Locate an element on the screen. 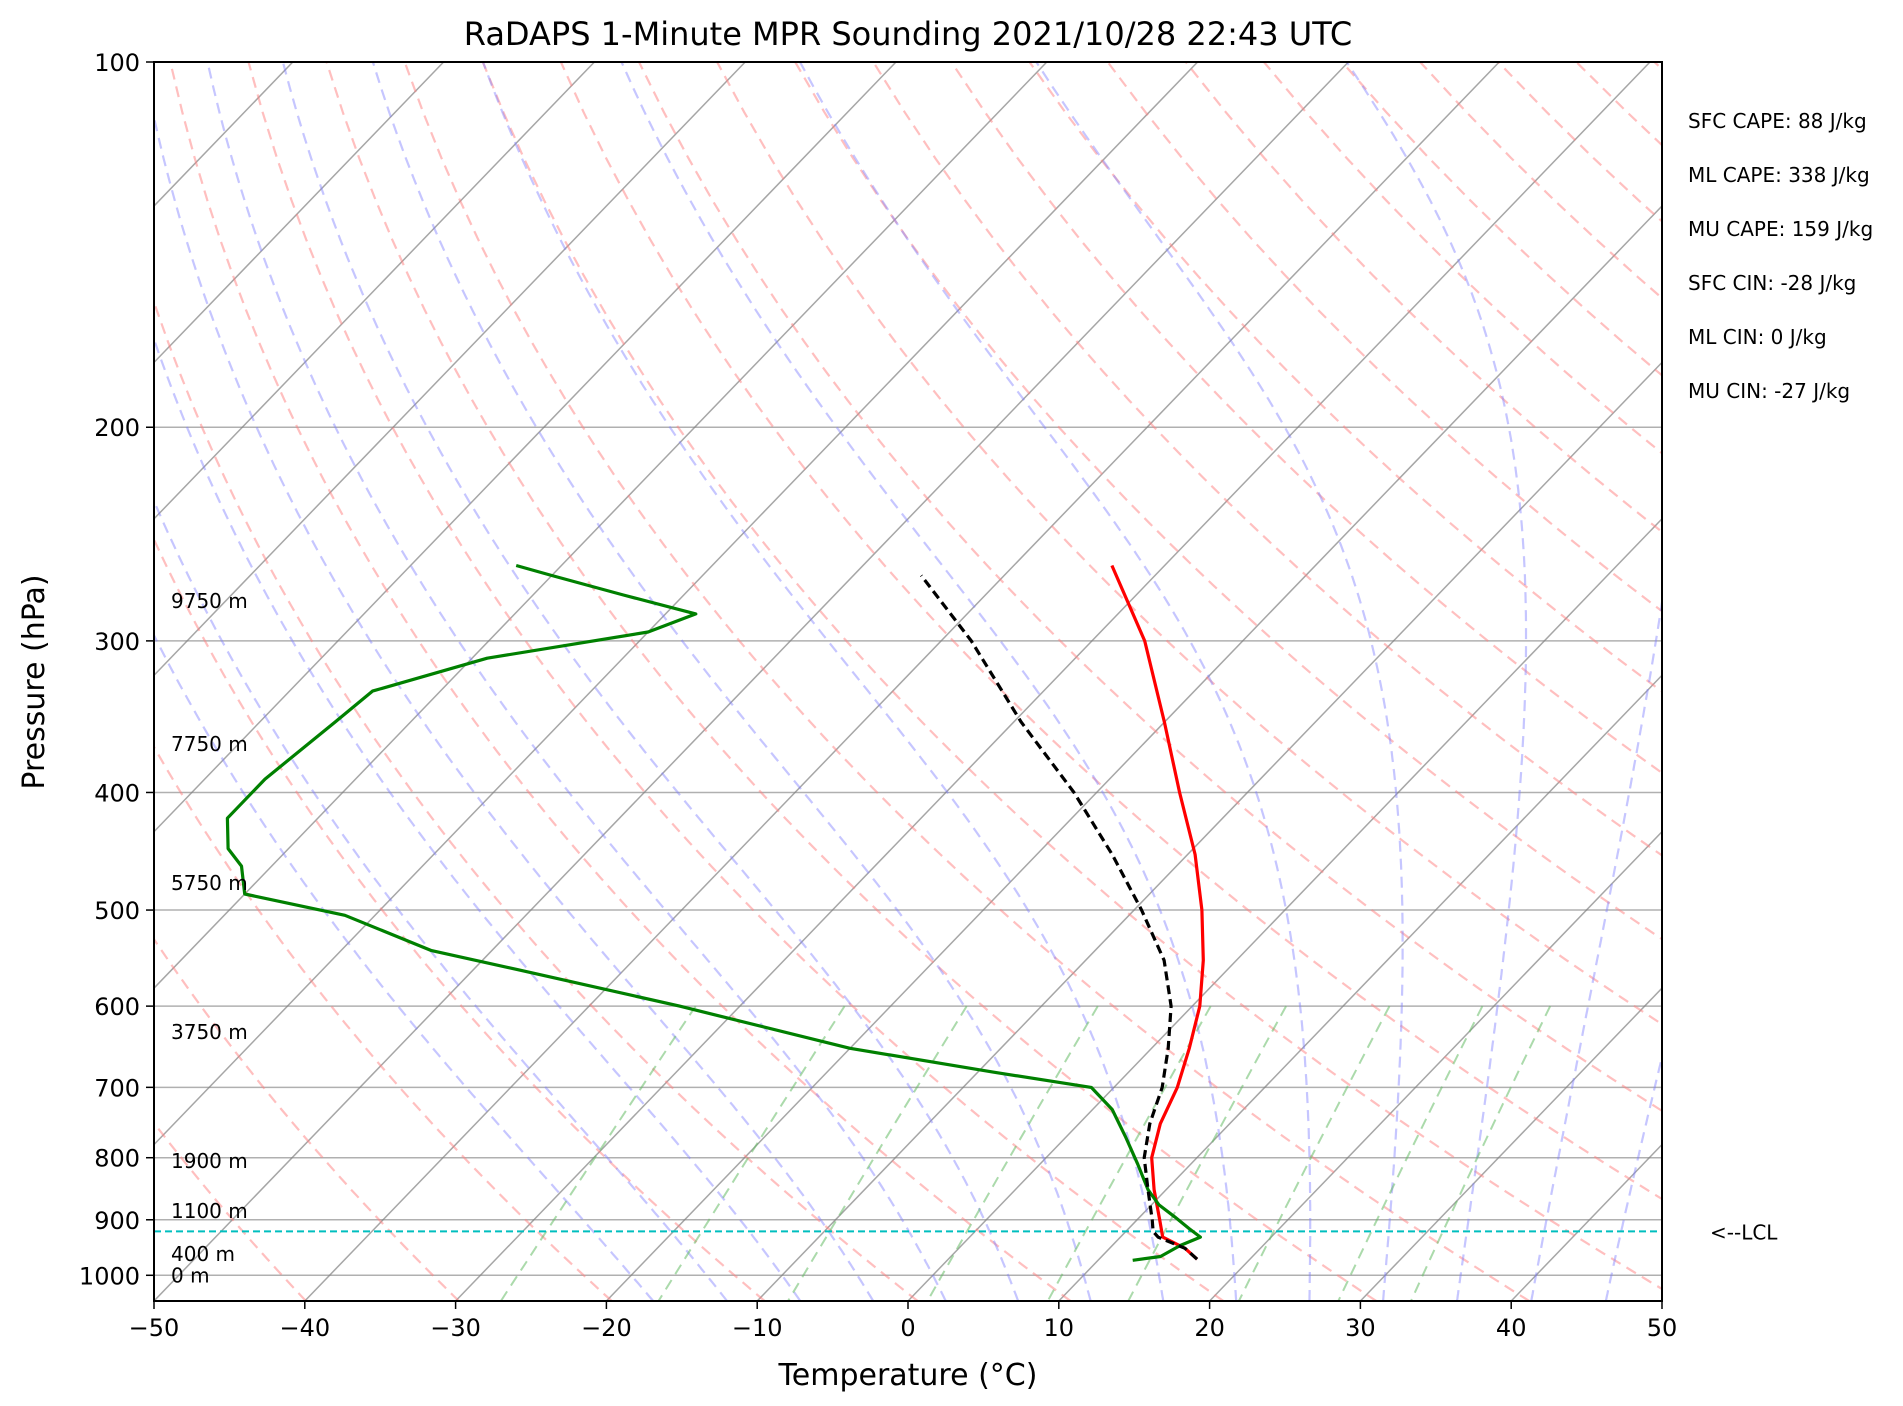 The width and height of the screenshot is (1903, 1406). instability-index: SFC CAPE: 88 J/kg is located at coordinates (1777, 121).